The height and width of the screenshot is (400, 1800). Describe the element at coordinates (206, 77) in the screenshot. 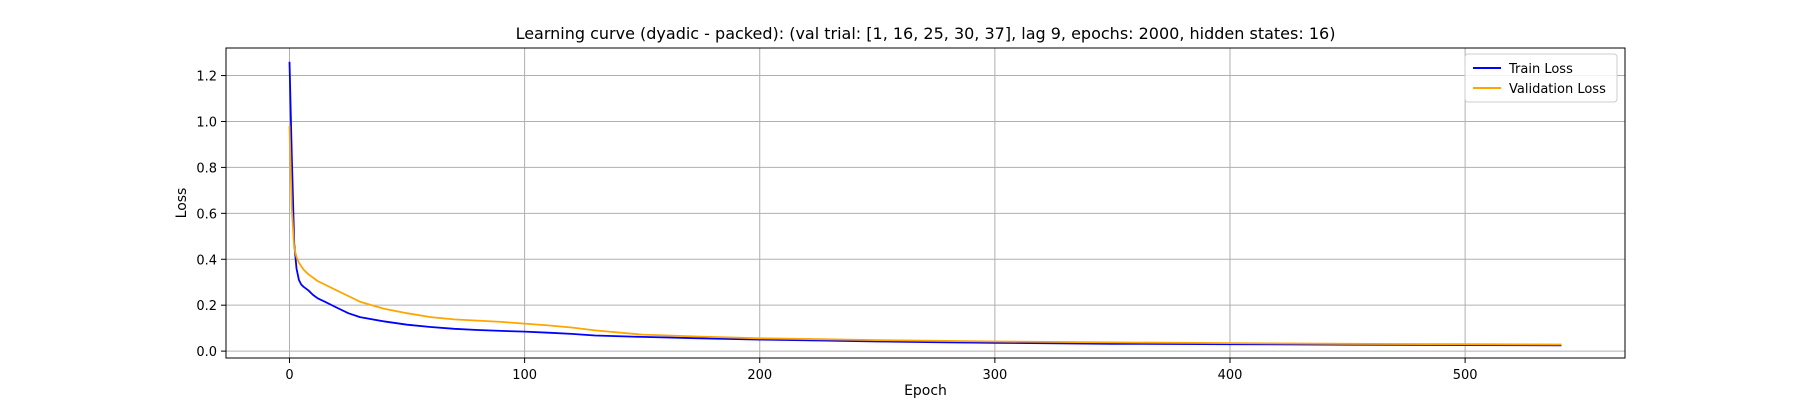

I see `y-tick-label: 1.2` at that location.